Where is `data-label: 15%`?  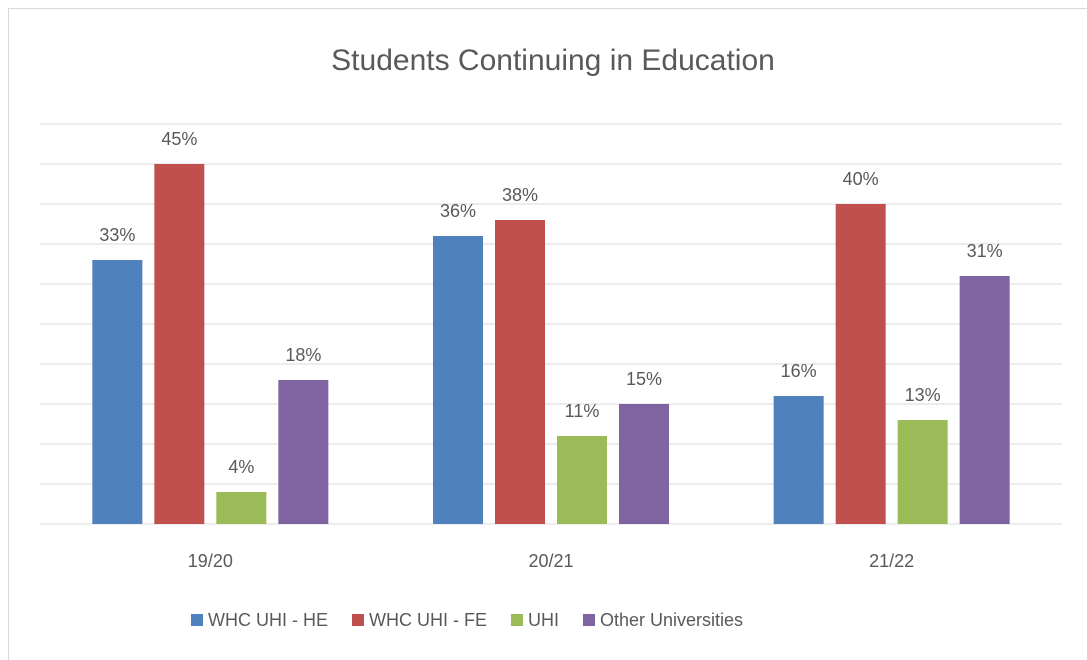
data-label: 15% is located at coordinates (644, 379).